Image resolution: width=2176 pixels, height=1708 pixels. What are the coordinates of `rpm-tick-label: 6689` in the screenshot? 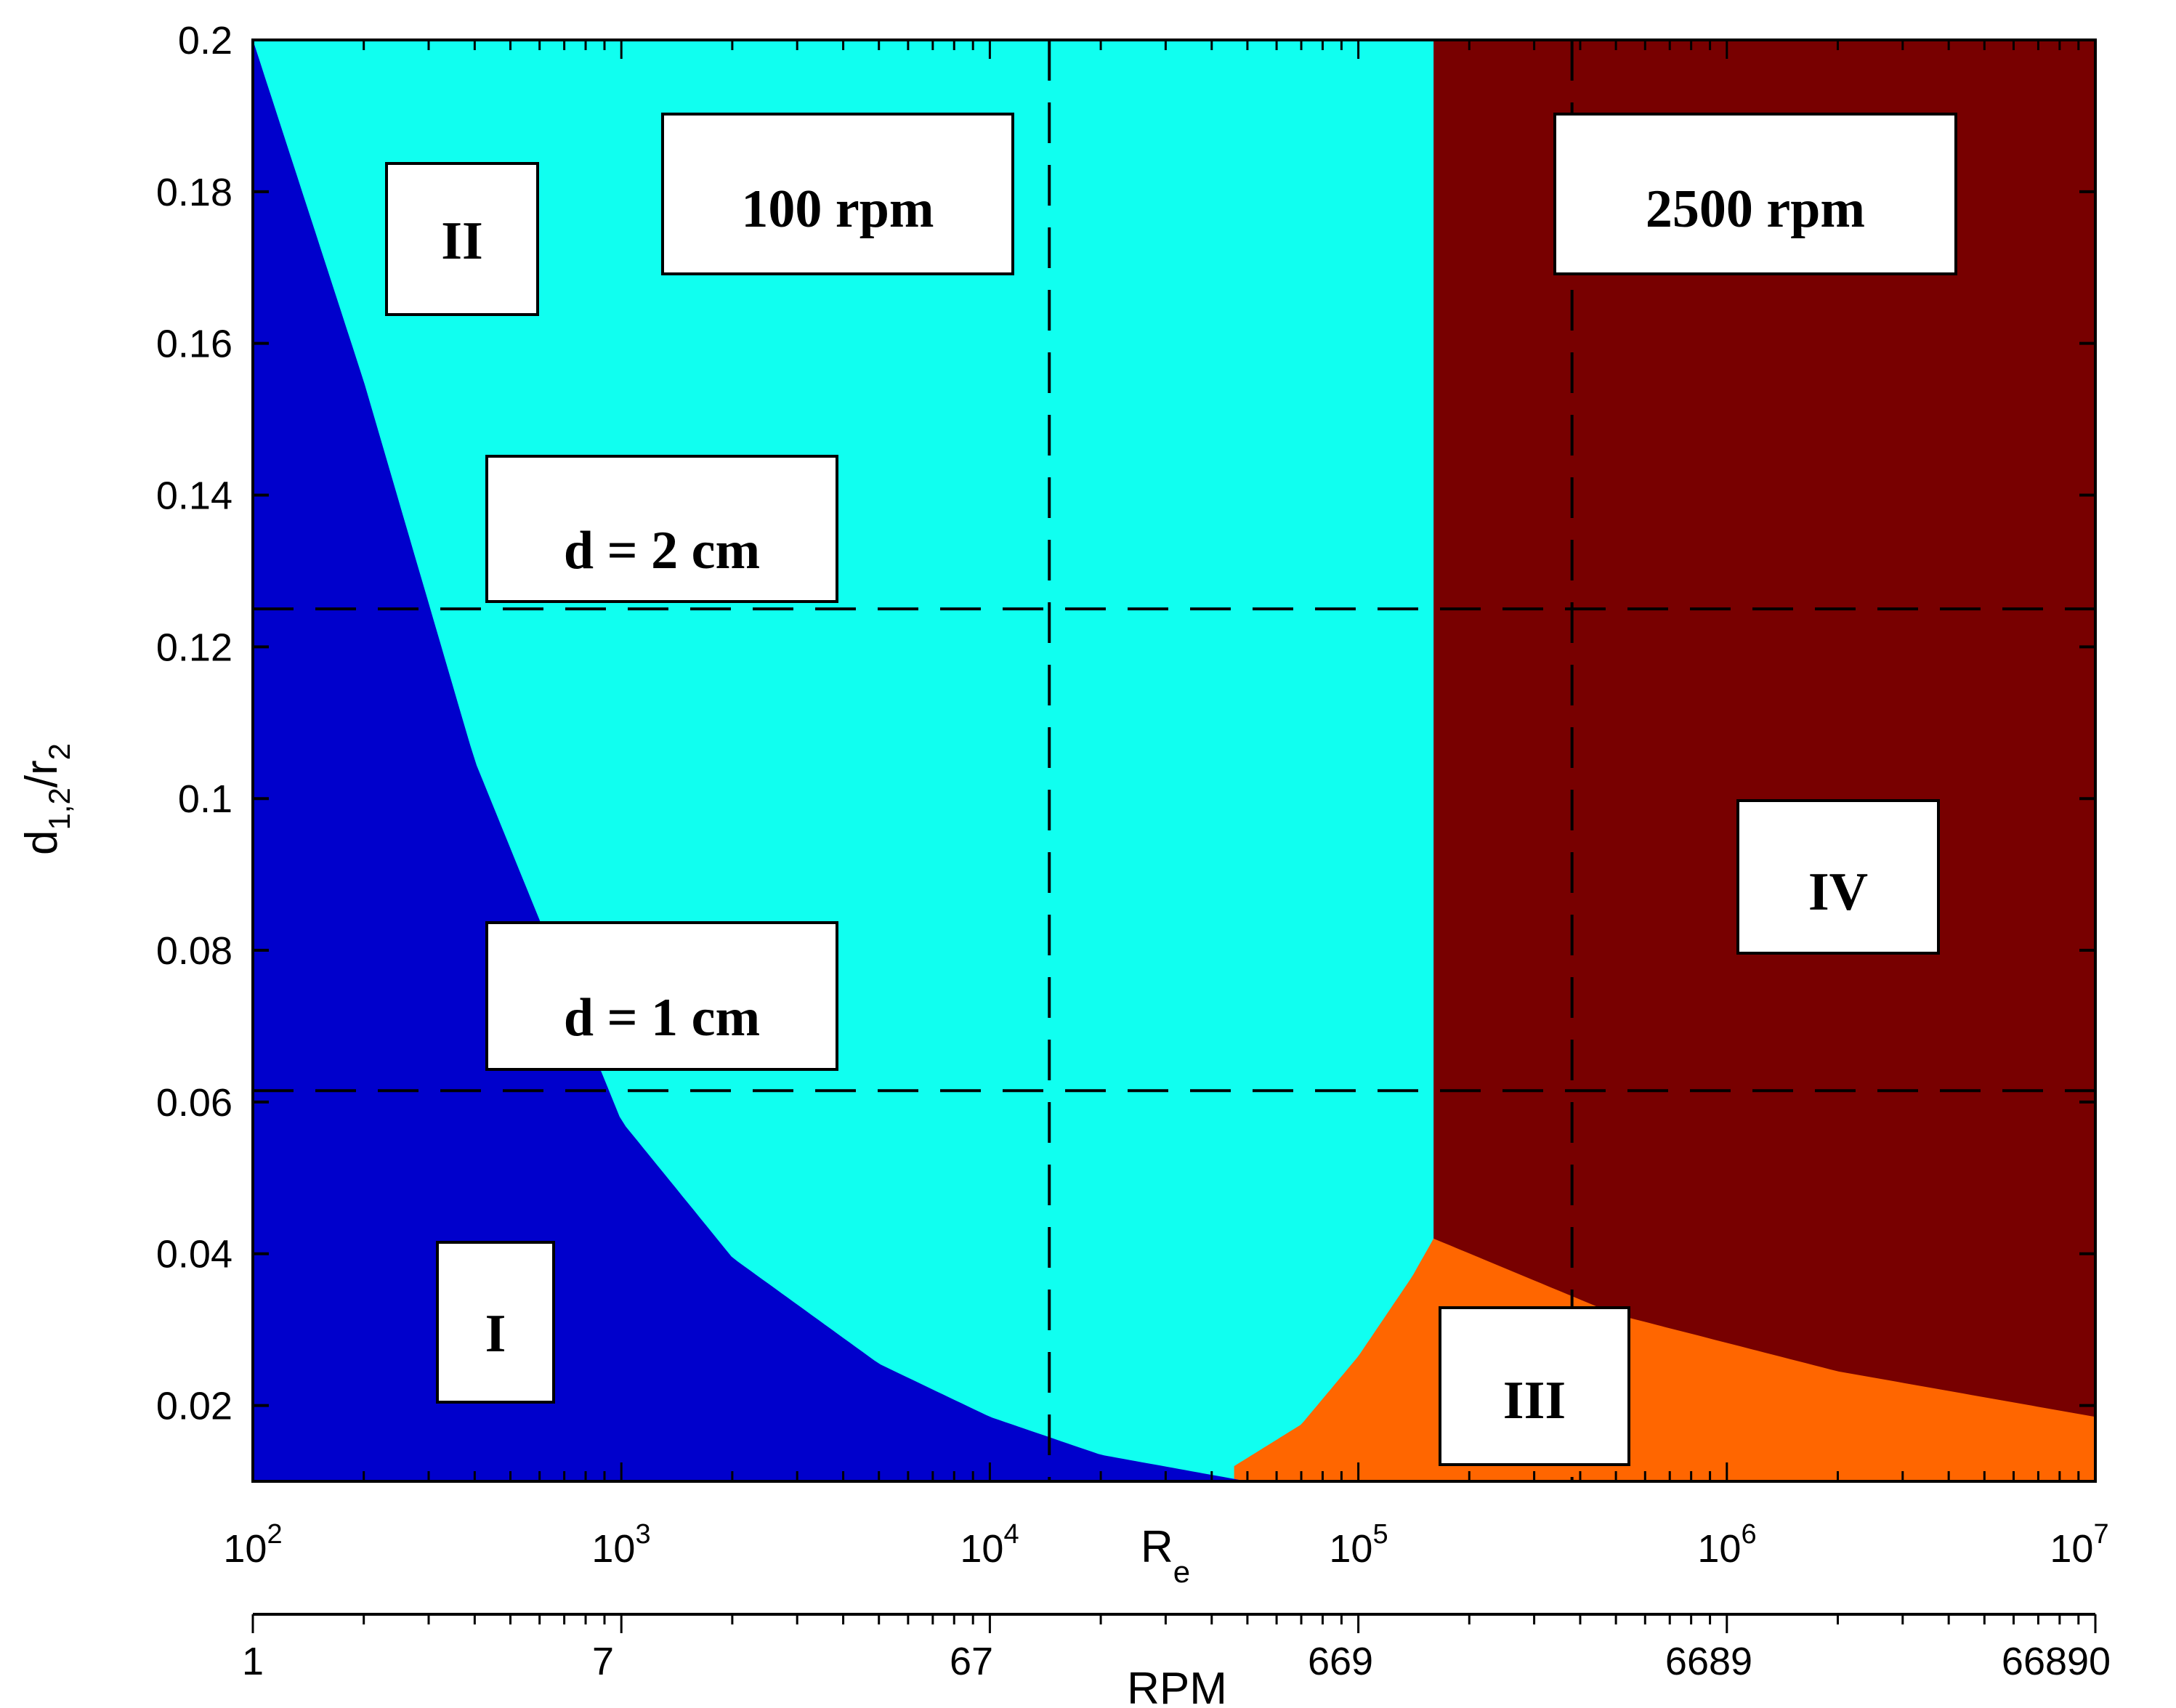 It's located at (1708, 1661).